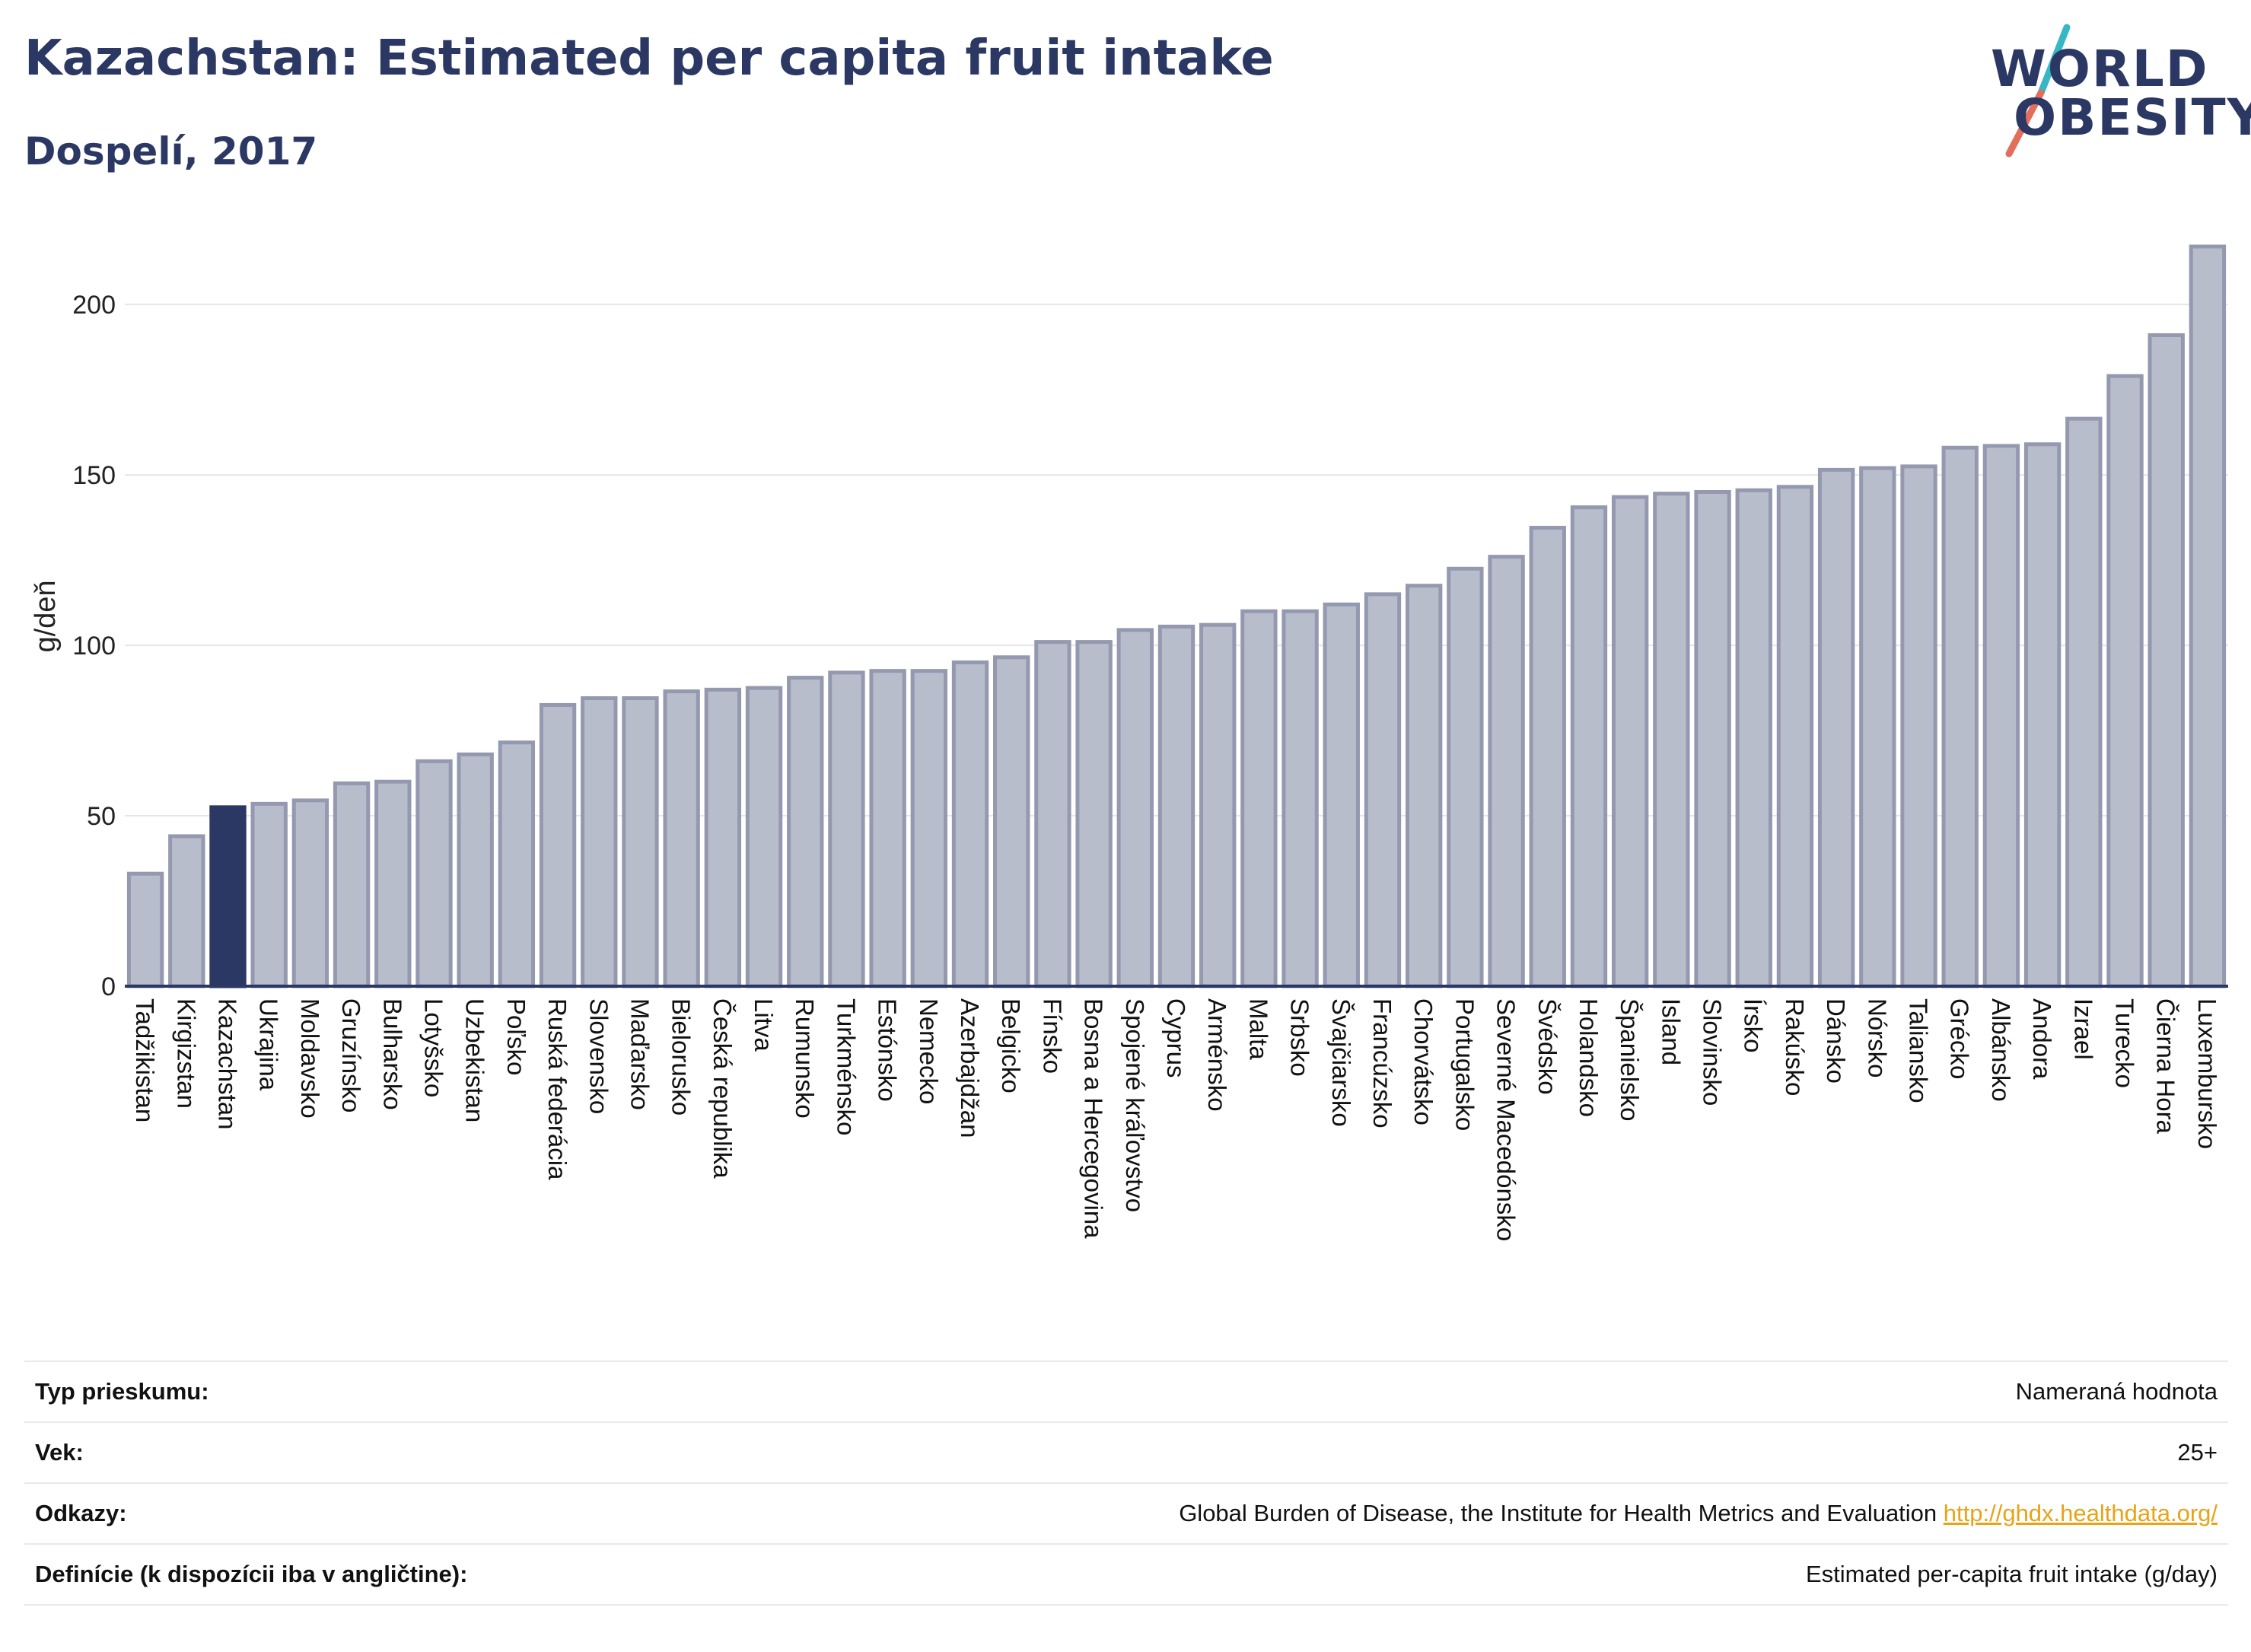 This screenshot has width=2251, height=1652. What do you see at coordinates (1464, 1064) in the screenshot?
I see `x-tick-label: Portugalsko` at bounding box center [1464, 1064].